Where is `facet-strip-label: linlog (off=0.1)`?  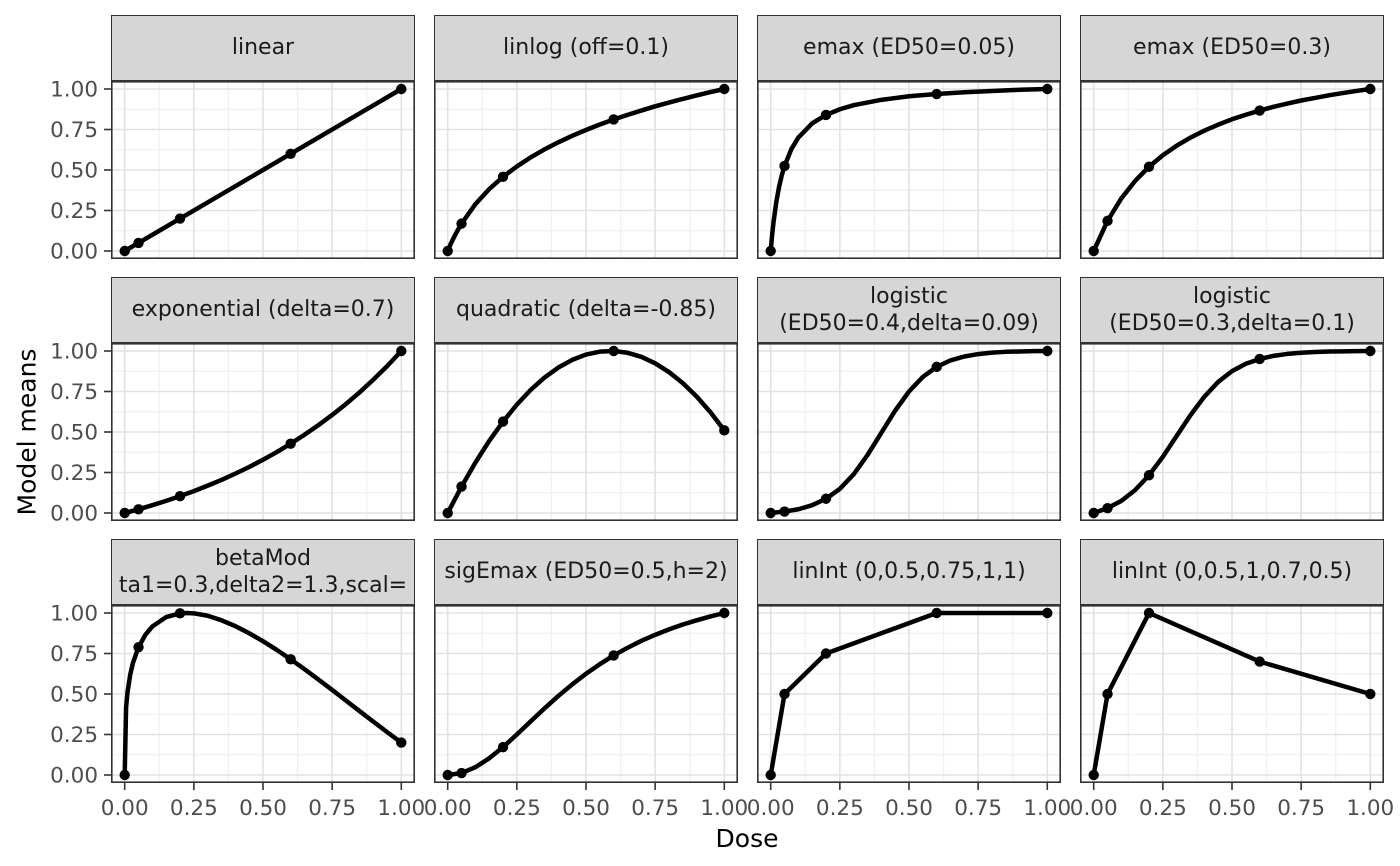
facet-strip-label: linlog (off=0.1) is located at coordinates (586, 48).